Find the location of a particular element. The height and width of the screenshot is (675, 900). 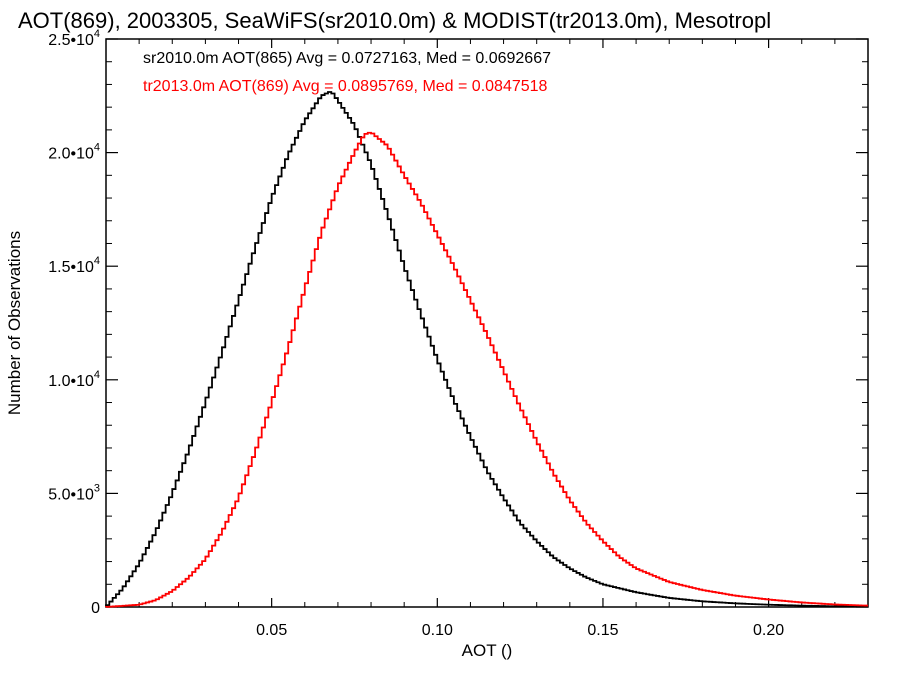

y-tick-label: 0 is located at coordinates (95, 608).